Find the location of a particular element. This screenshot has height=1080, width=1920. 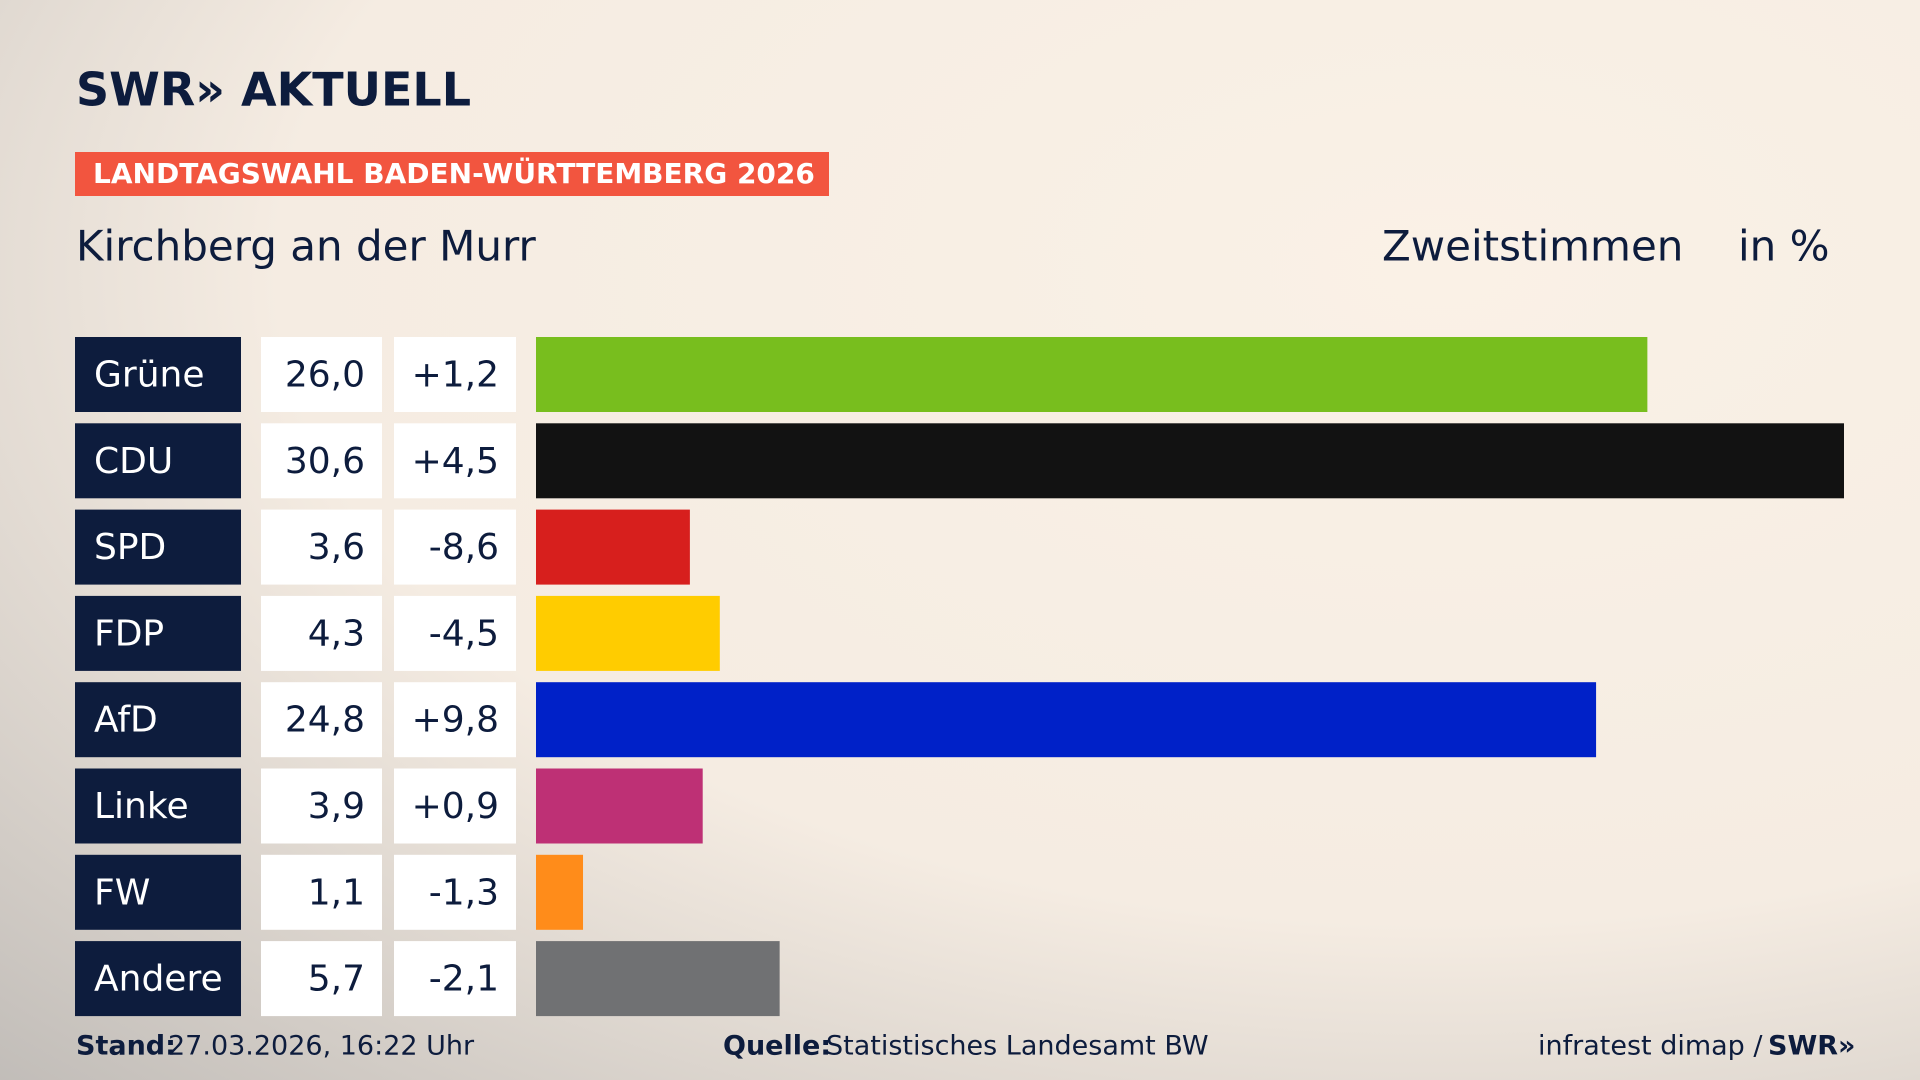

value-label: 24,8 is located at coordinates (325, 720).